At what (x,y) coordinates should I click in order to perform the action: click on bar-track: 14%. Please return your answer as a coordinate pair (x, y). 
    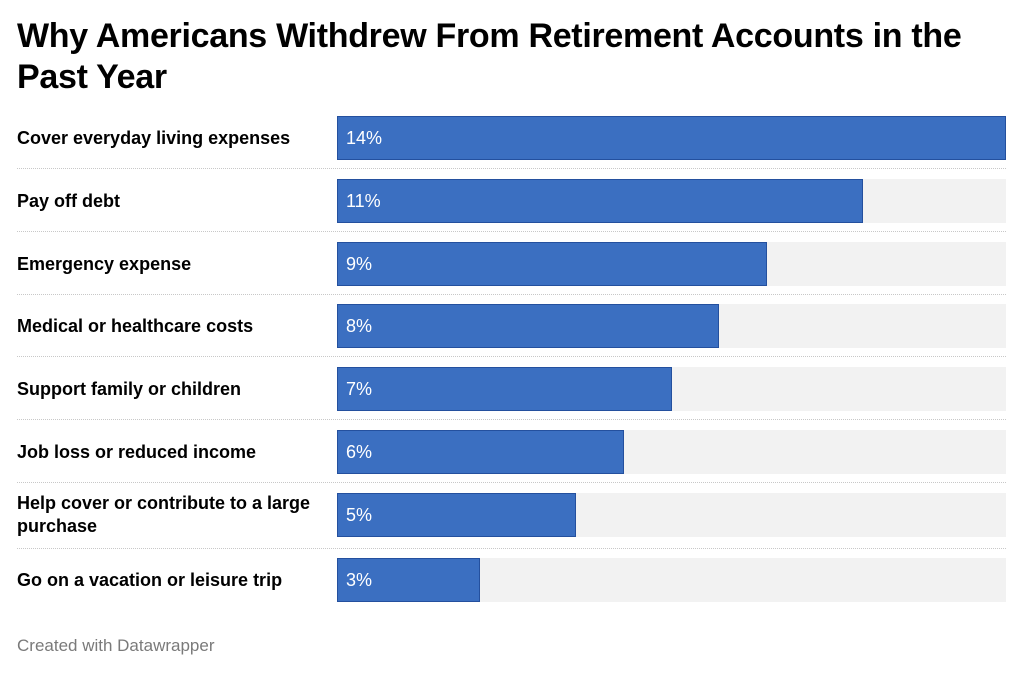
    Looking at the image, I should click on (671, 138).